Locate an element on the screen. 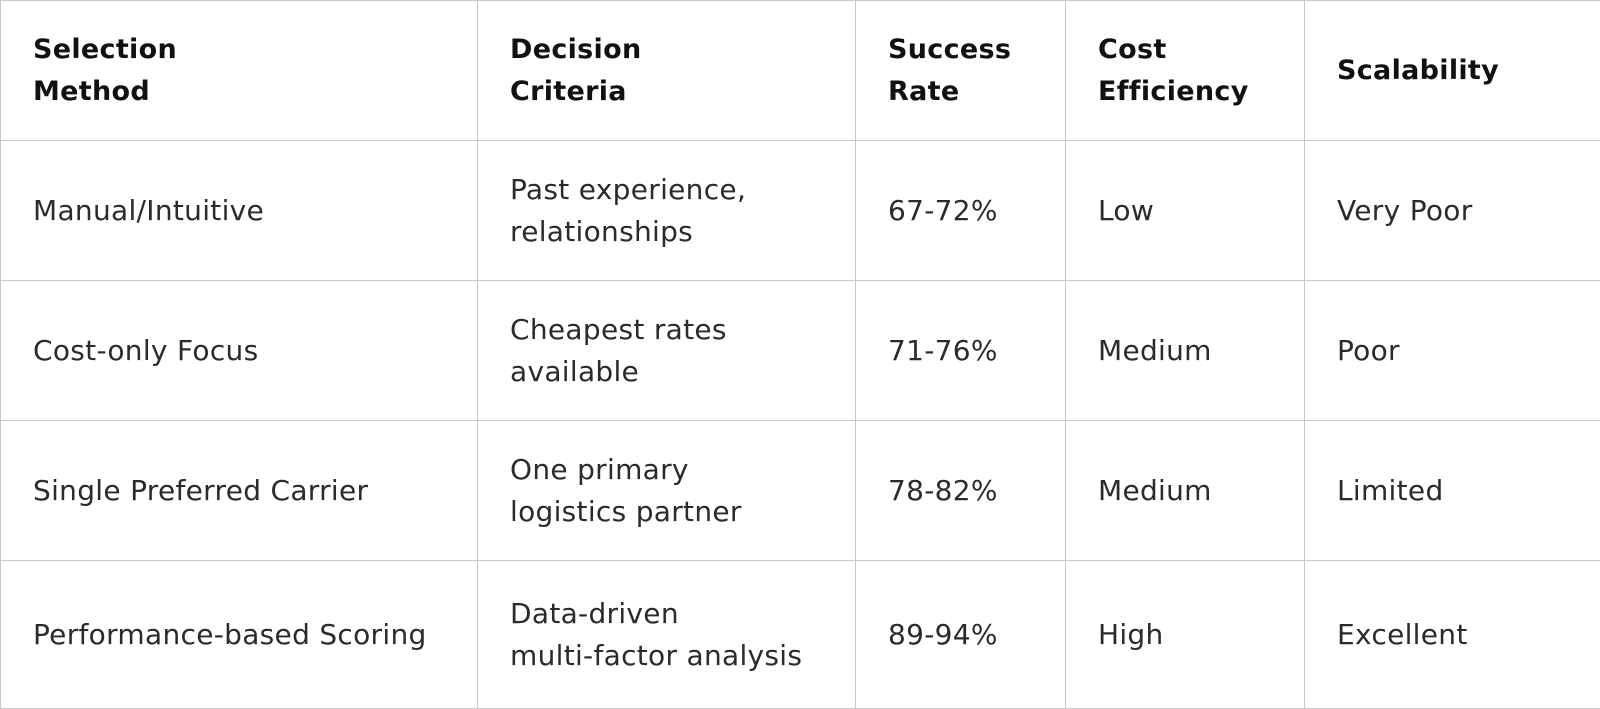 This screenshot has width=1600, height=709. cell-scalability: Poor is located at coordinates (1452, 351).